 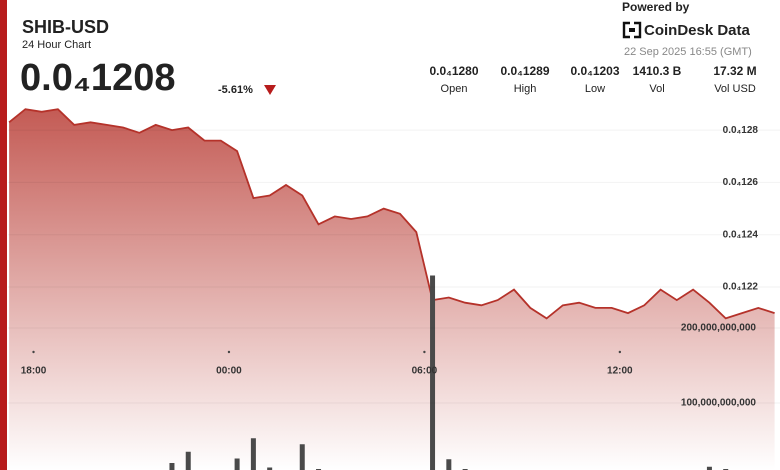 I want to click on x-tick-label: 18:00, so click(x=34, y=371).